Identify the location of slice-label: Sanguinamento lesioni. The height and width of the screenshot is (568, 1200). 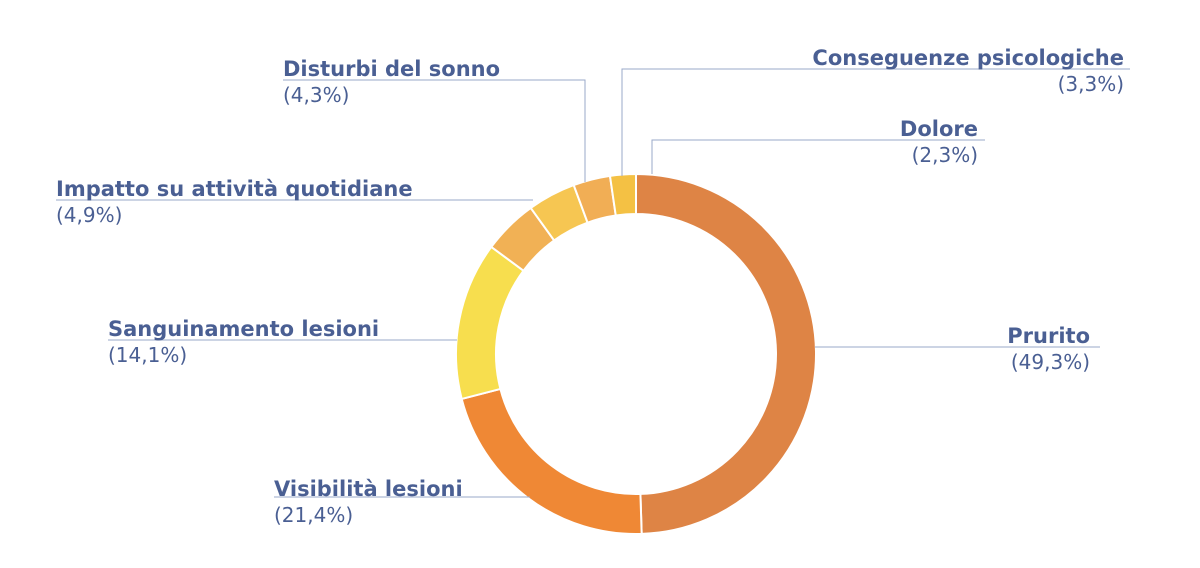
(243, 329).